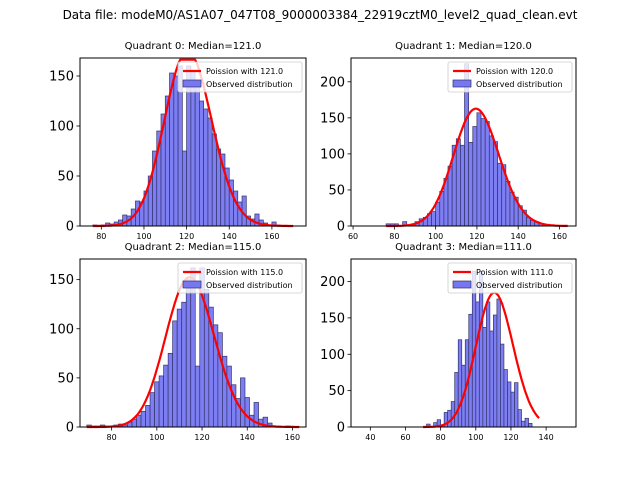  I want to click on y-tick-label: 0, so click(341, 227).